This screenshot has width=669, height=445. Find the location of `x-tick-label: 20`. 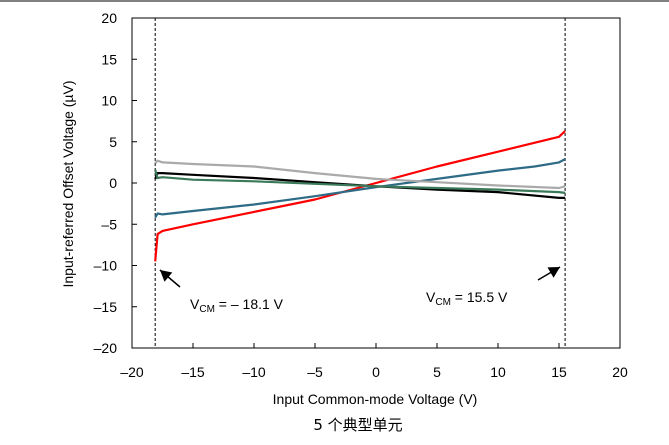

x-tick-label: 20 is located at coordinates (620, 372).